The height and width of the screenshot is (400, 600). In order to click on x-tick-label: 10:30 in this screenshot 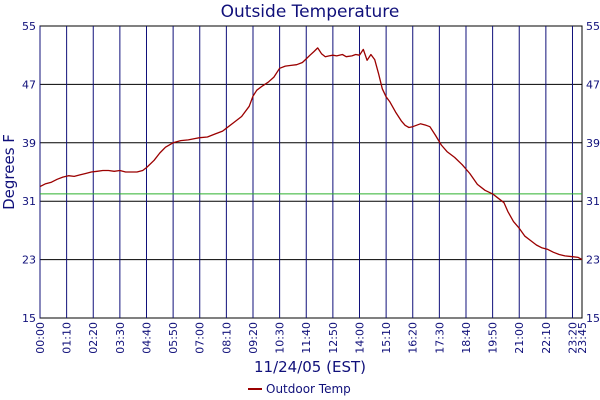, I will do `click(280, 338)`.